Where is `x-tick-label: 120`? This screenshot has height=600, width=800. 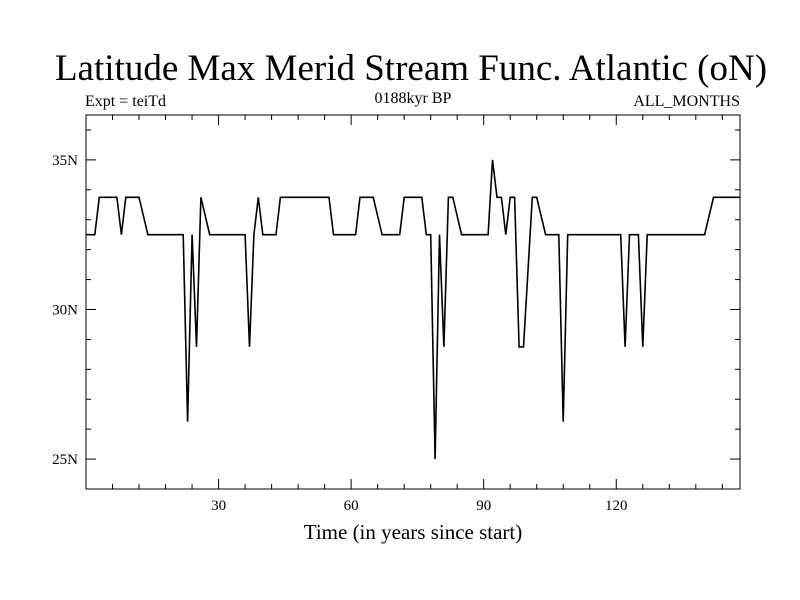 x-tick-label: 120 is located at coordinates (616, 506).